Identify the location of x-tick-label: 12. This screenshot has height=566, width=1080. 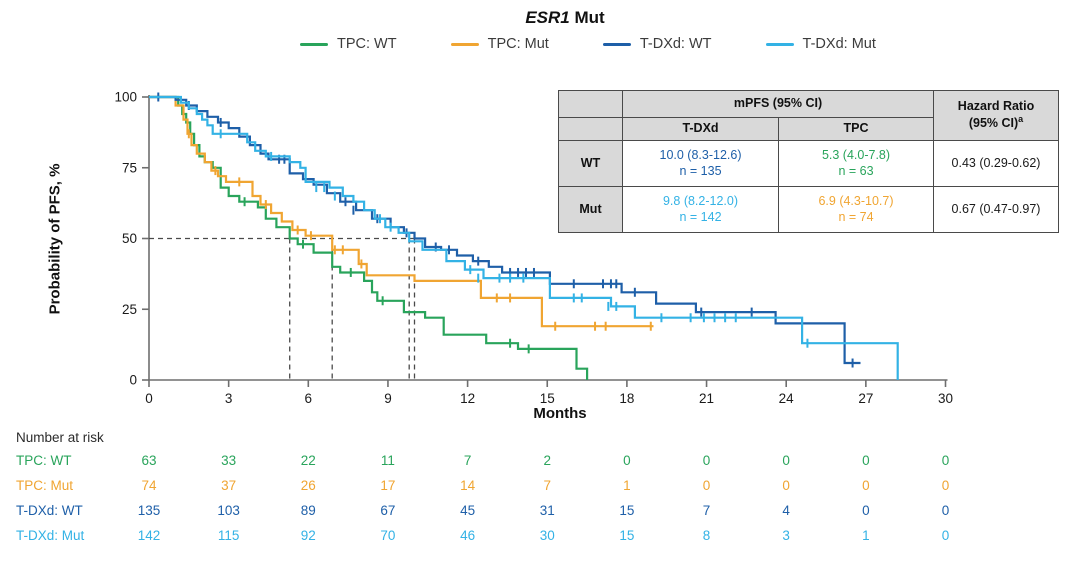
(467, 398).